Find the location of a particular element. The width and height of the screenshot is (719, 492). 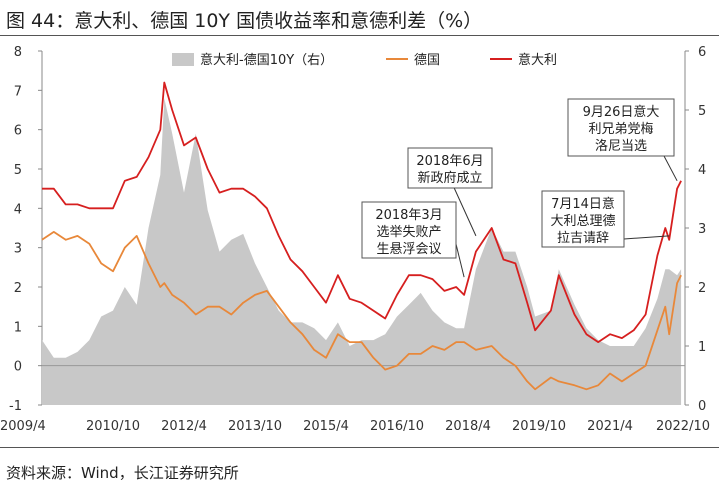

annotation-text: 大利总理德 is located at coordinates (582, 221).